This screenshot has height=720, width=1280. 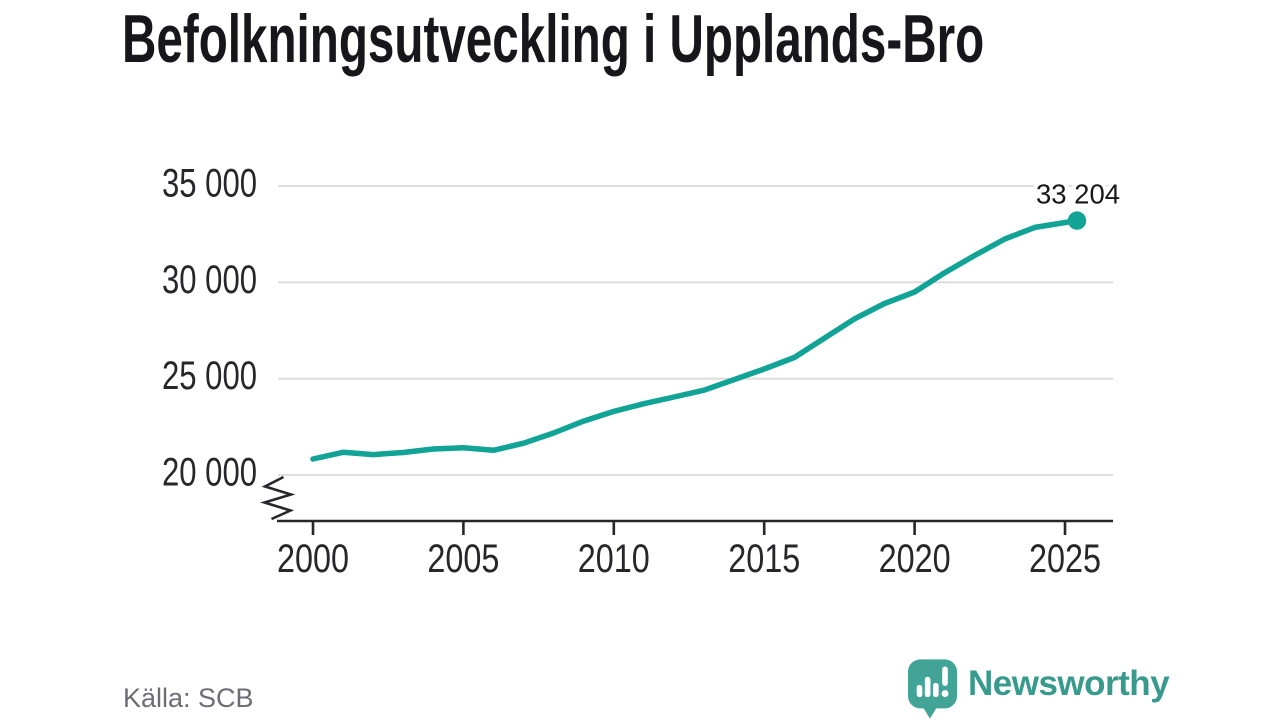 I want to click on chart-bars-exclamation-speech-bubble-icon, so click(x=932, y=689).